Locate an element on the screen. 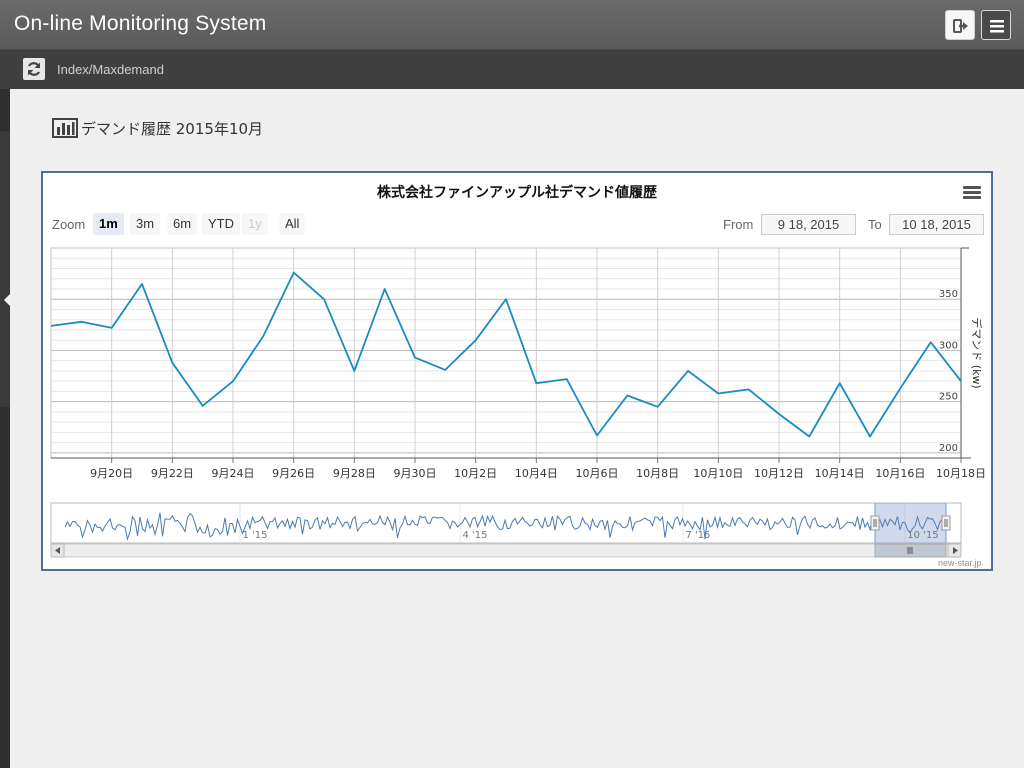  navigator-date-label: 10 '15 is located at coordinates (922, 535).